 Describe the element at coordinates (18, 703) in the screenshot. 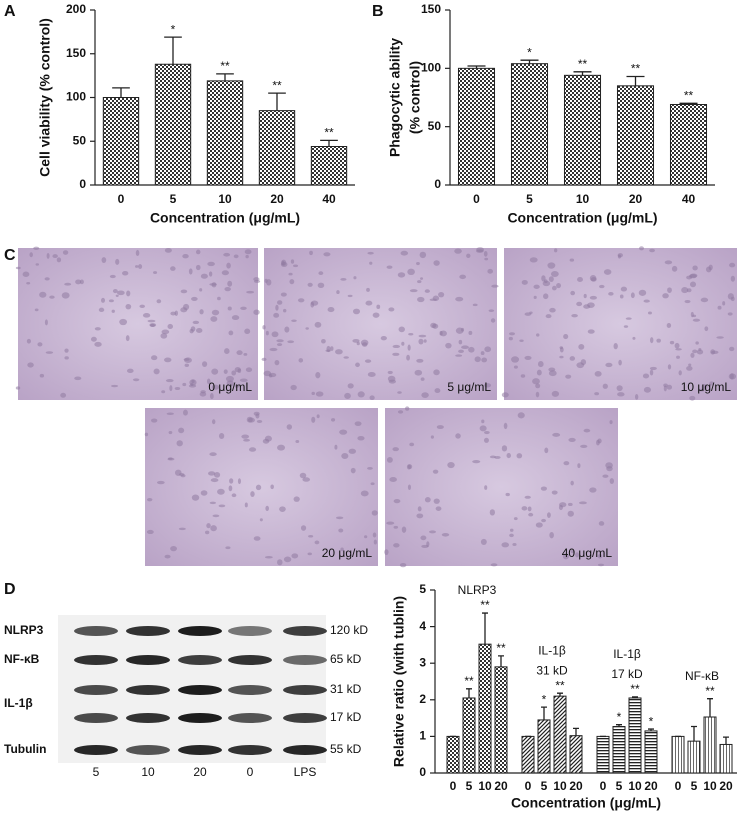

I see `blot-row-label: IL-1β` at that location.